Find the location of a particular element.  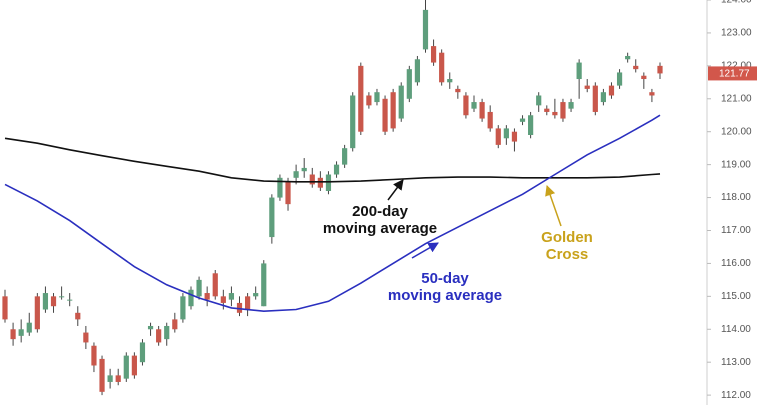

price-tag is located at coordinates (732, 73).